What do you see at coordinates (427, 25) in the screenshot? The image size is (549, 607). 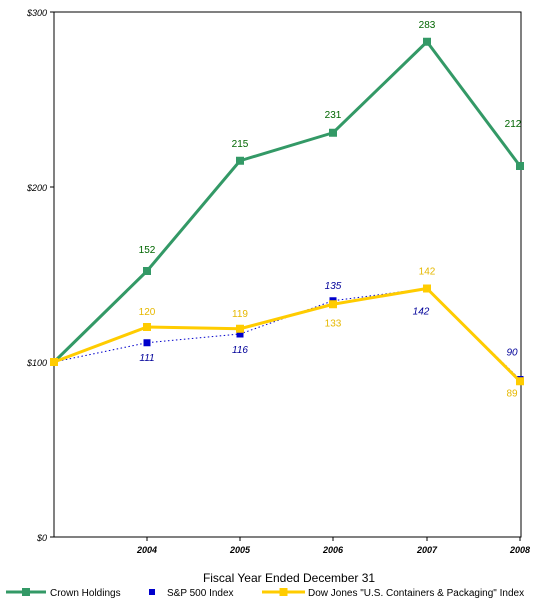 I see `data-label: 283` at bounding box center [427, 25].